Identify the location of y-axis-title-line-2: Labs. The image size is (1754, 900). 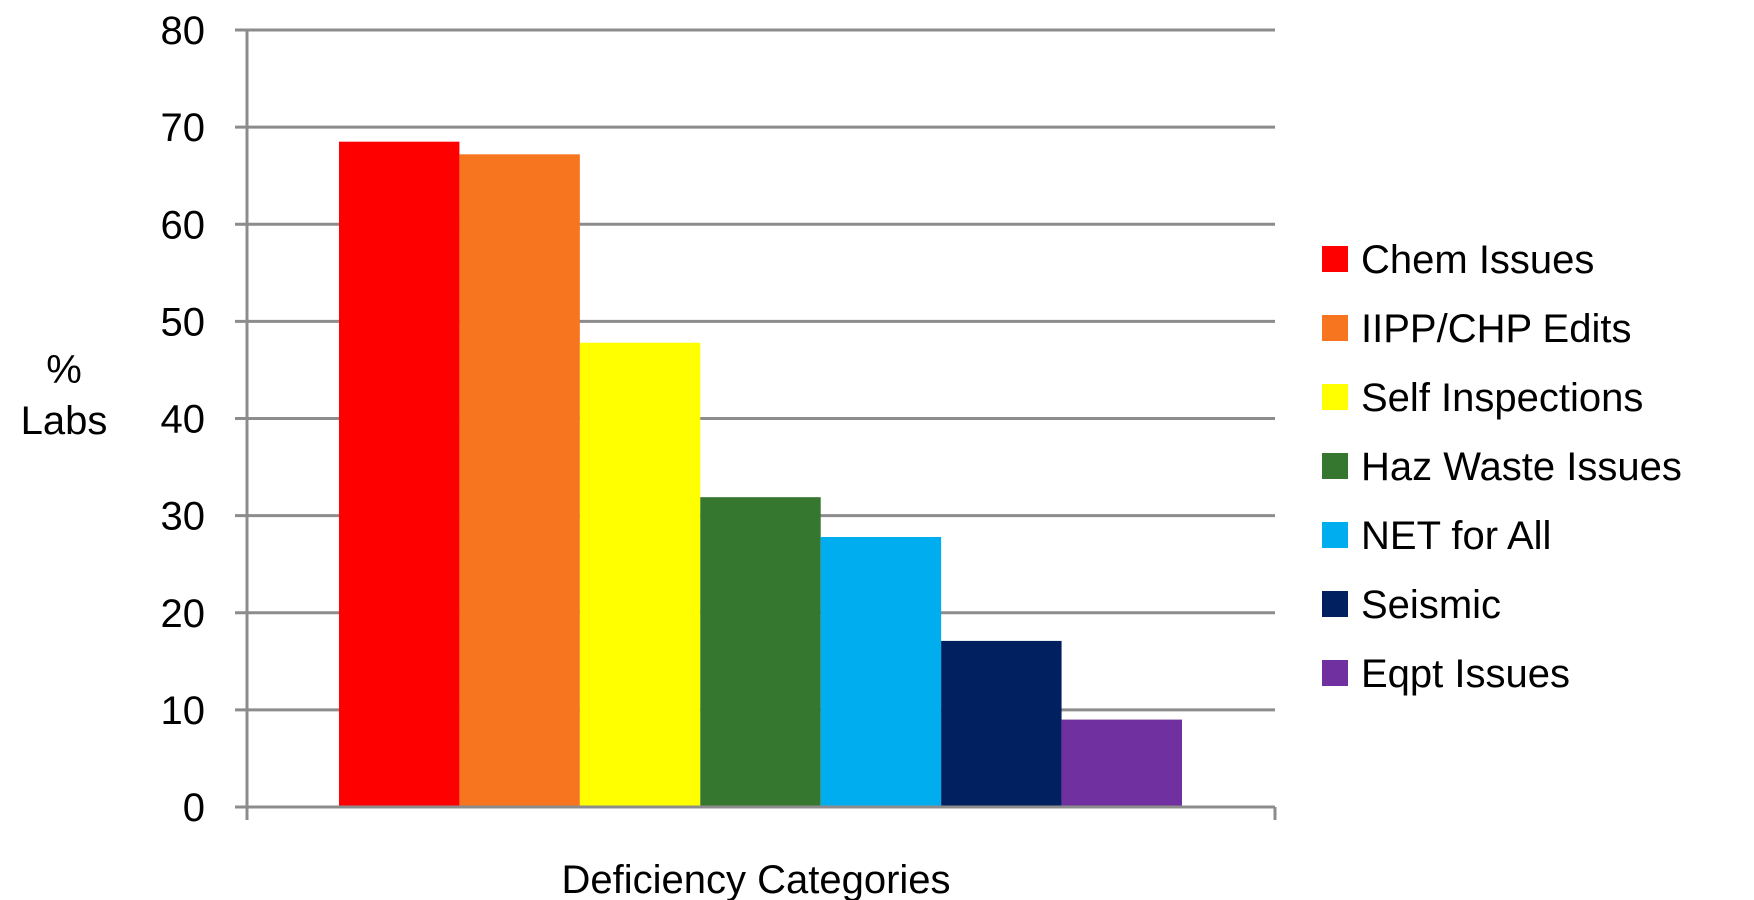
(64, 421).